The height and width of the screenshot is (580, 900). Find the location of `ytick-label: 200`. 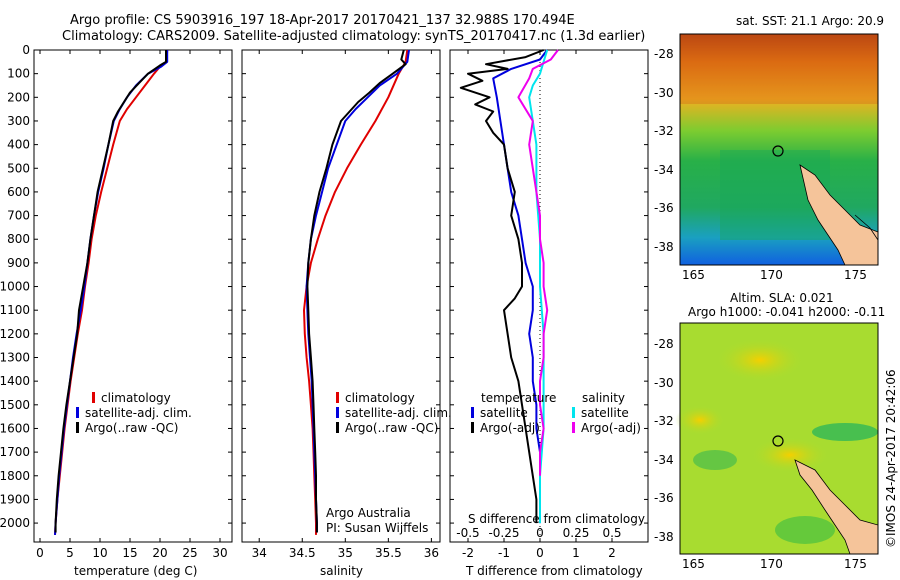

ytick-label: 200 is located at coordinates (18, 97).